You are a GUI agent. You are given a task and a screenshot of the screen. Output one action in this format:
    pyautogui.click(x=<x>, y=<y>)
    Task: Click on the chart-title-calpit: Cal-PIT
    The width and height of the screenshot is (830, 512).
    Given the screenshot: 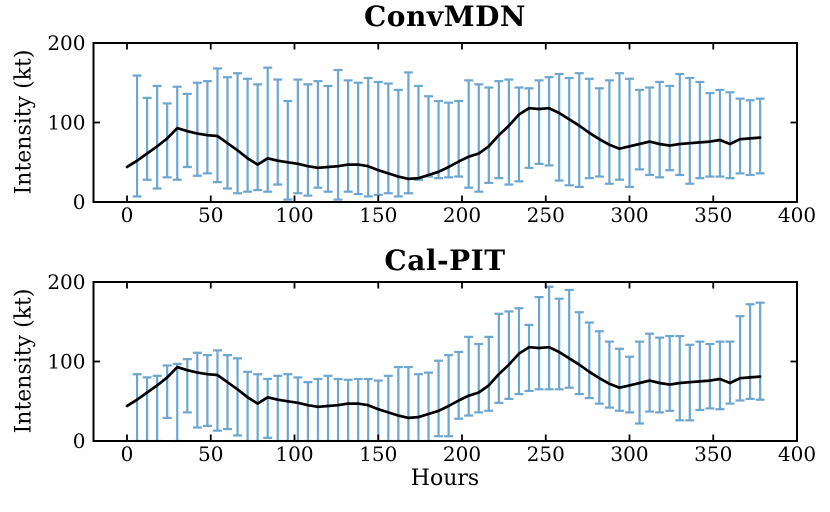 What is the action you would take?
    pyautogui.click(x=445, y=260)
    